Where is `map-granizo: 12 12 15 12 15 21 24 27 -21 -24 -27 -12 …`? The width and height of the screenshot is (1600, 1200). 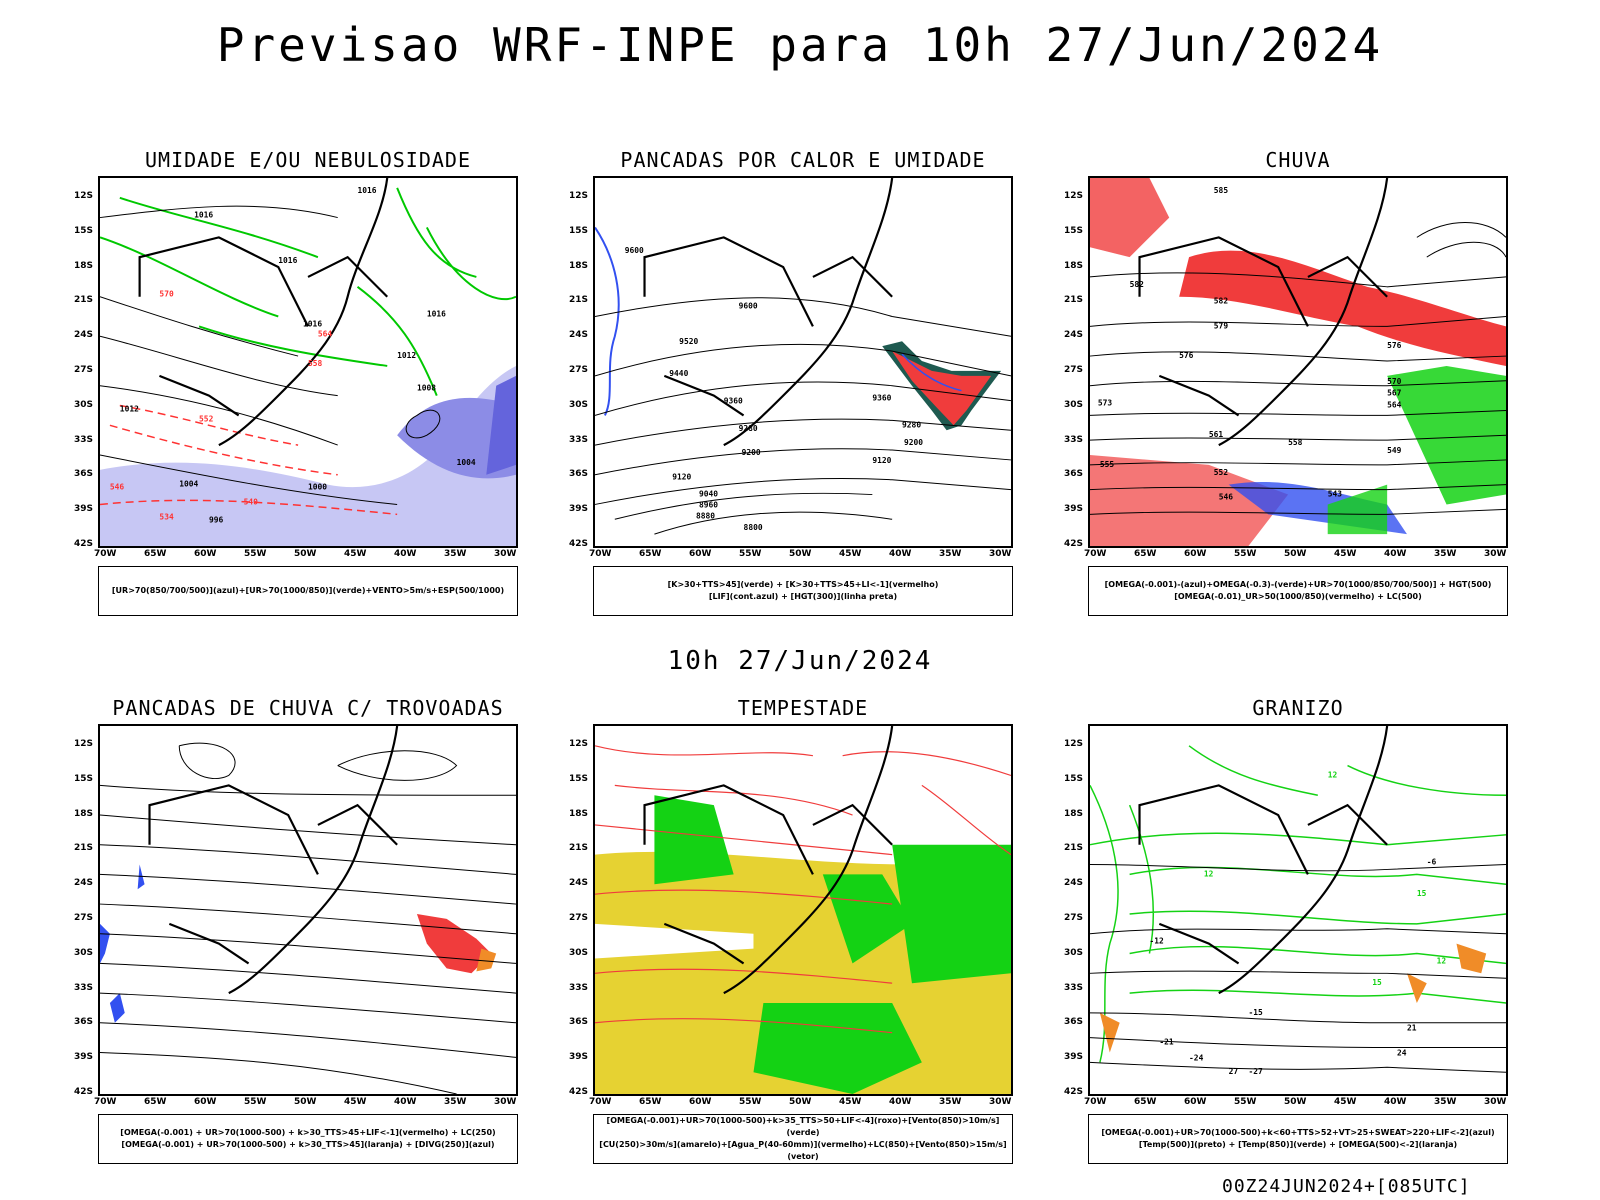 map-granizo: 12 12 15 12 15 21 24 27 -21 -24 -27 -12 … is located at coordinates (1298, 910).